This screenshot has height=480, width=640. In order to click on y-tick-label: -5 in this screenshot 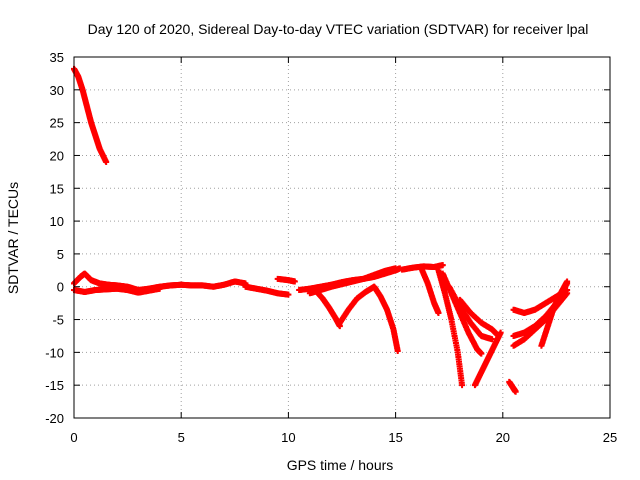, I will do `click(58, 320)`.